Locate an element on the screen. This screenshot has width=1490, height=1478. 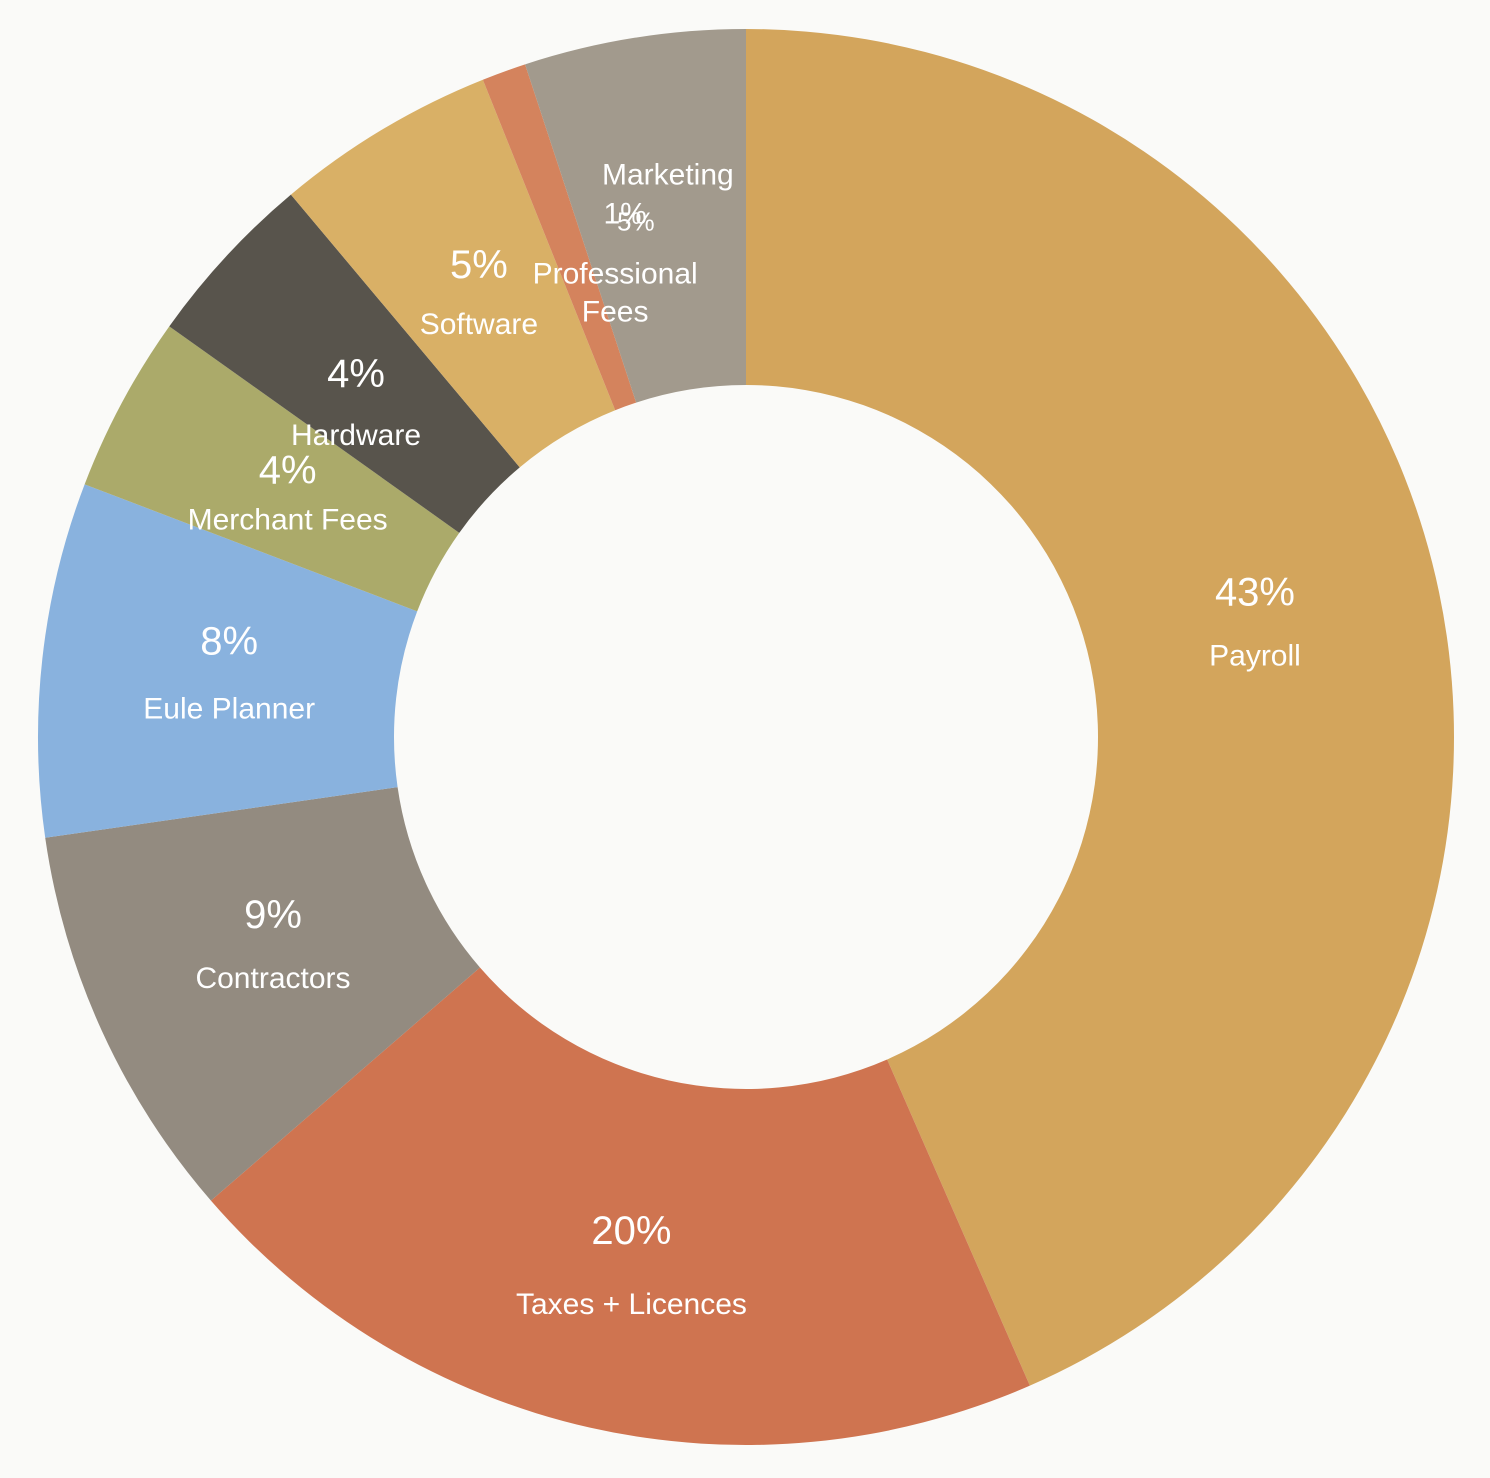
slice-name-marketing: Marketing is located at coordinates (668, 175).